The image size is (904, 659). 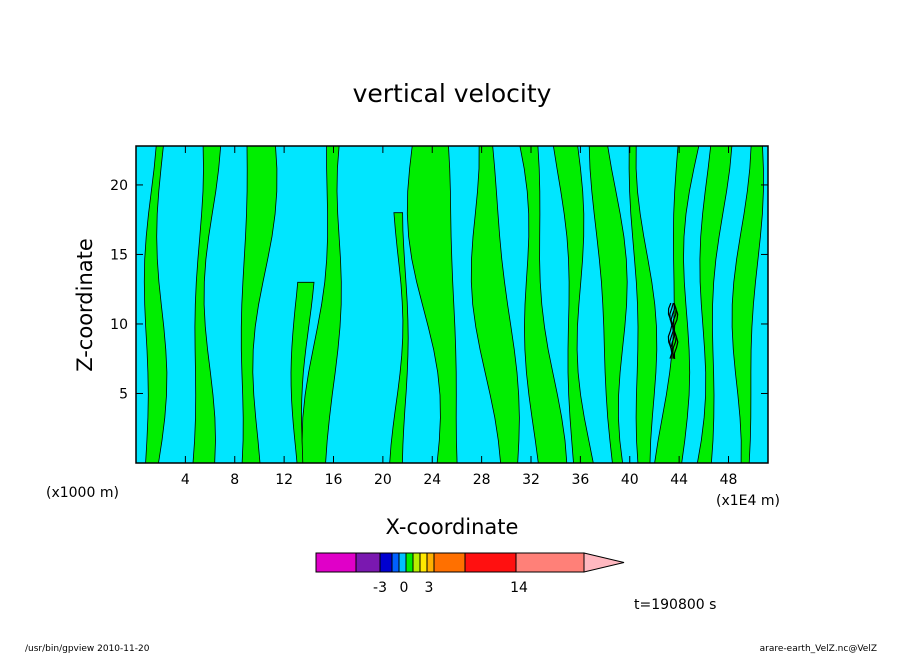 What do you see at coordinates (531, 480) in the screenshot?
I see `x-tick-label: 32` at bounding box center [531, 480].